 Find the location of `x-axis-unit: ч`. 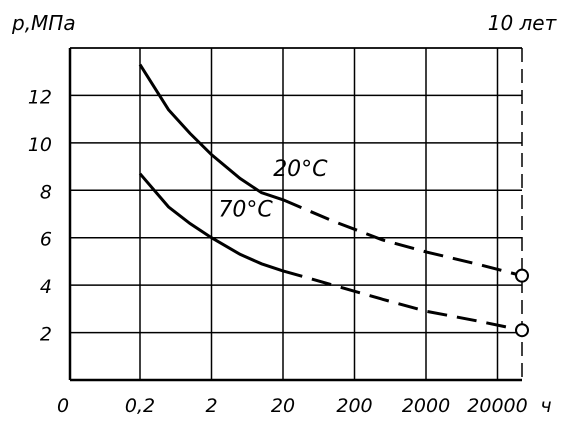

x-axis-unit: ч is located at coordinates (545, 406).